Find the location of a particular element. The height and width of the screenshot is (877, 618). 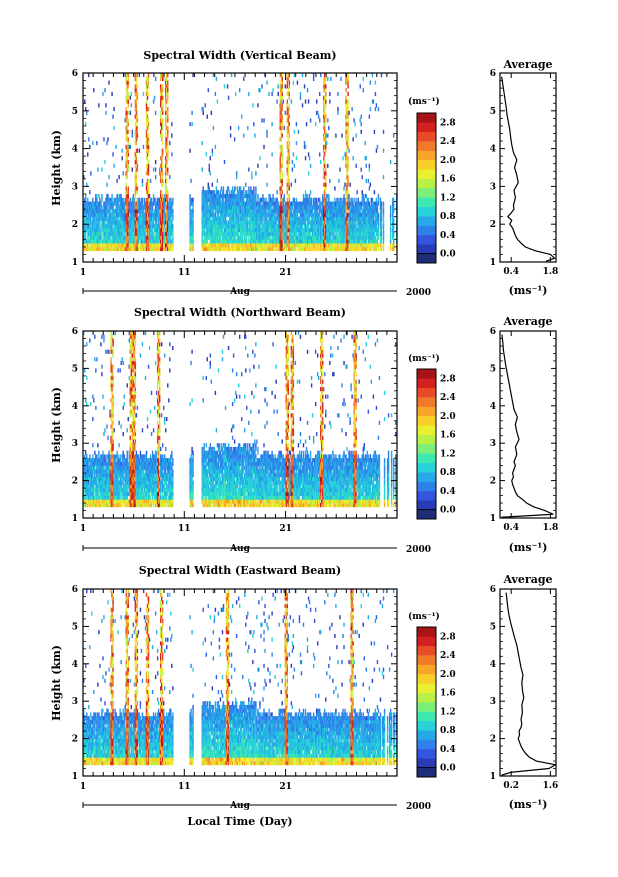

profile-y-tick-label: 5 is located at coordinates (493, 112).